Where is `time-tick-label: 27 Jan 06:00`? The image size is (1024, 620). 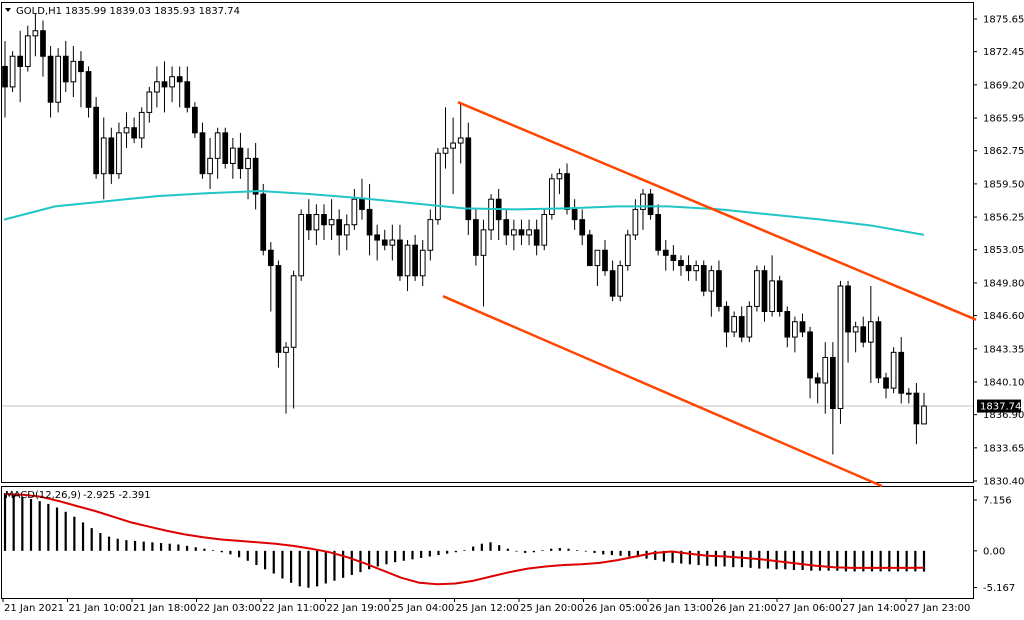 time-tick-label: 27 Jan 06:00 is located at coordinates (809, 608).